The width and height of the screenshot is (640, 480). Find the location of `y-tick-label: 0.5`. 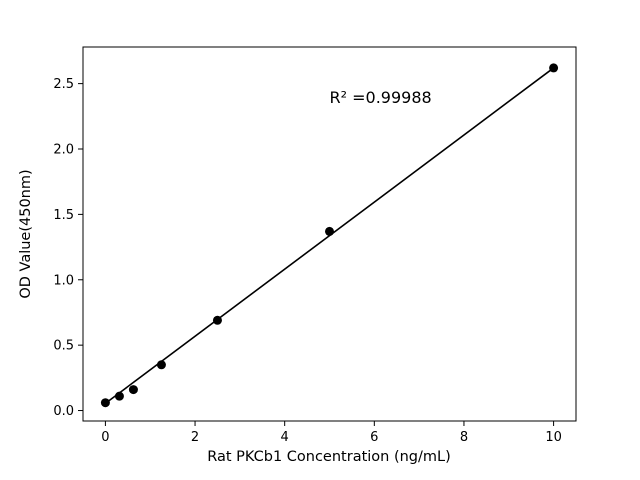

y-tick-label: 0.5 is located at coordinates (63, 346).